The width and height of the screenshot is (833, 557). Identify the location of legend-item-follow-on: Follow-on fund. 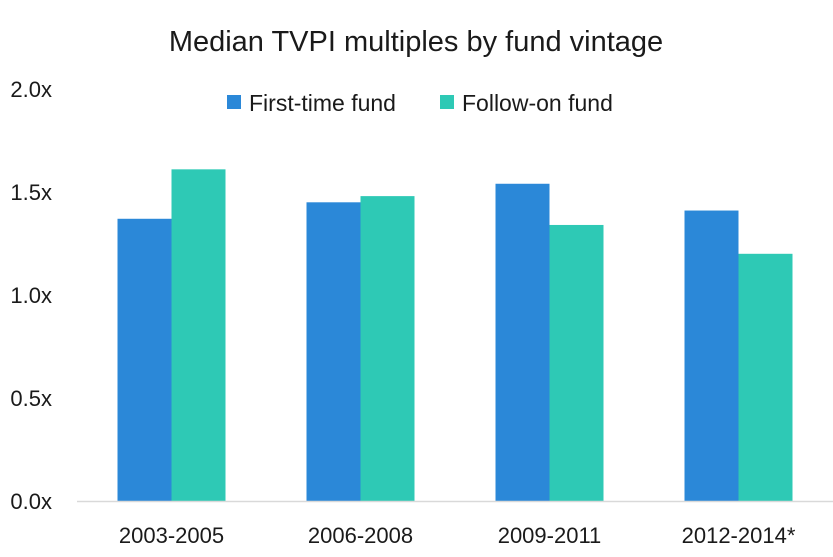
(526, 103).